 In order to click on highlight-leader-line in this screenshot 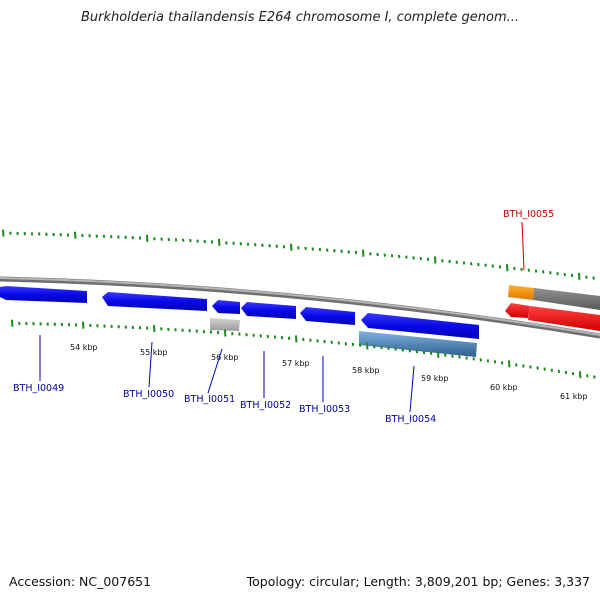, I will do `click(523, 246)`.